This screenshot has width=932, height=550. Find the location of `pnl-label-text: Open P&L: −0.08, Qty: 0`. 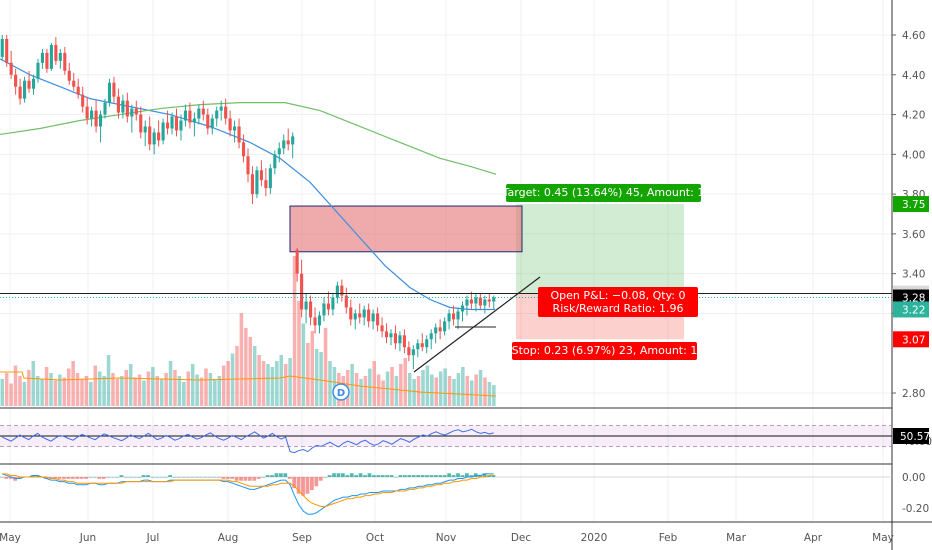

pnl-label-text: Open P&L: −0.08, Qty: 0 is located at coordinates (617, 295).